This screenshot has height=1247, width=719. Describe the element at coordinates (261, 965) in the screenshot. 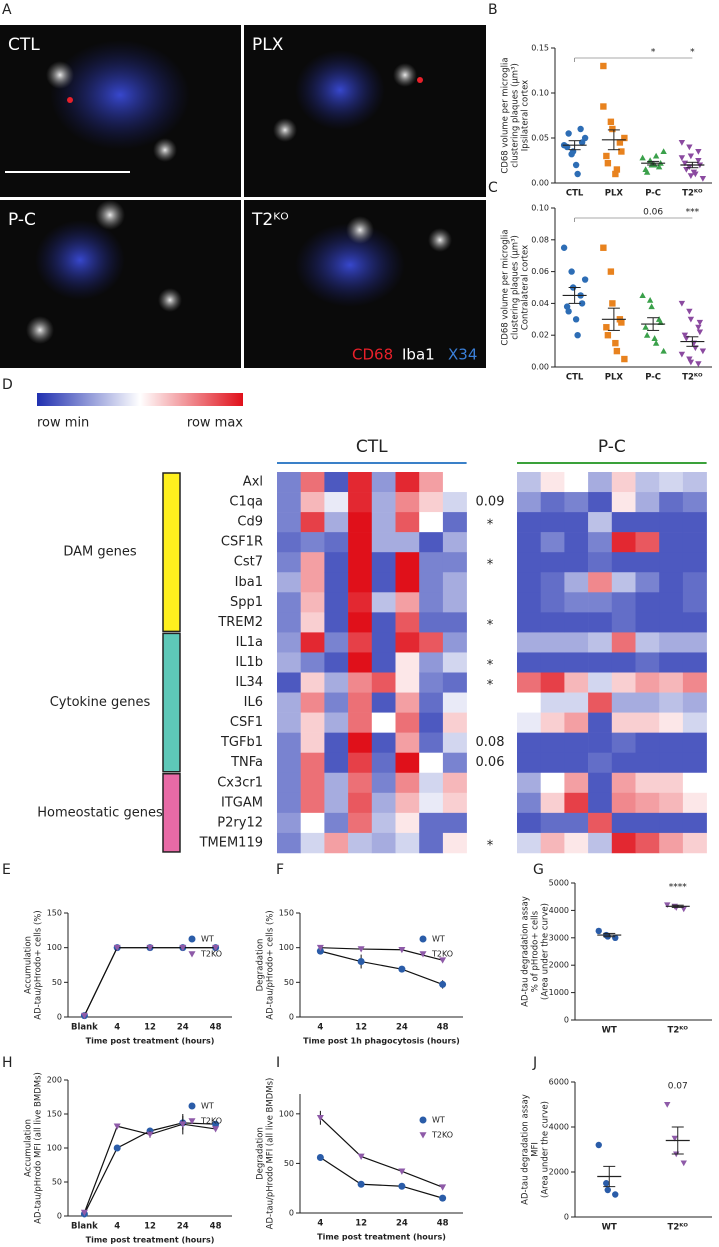

I see `y-axis-label: Degradation` at that location.